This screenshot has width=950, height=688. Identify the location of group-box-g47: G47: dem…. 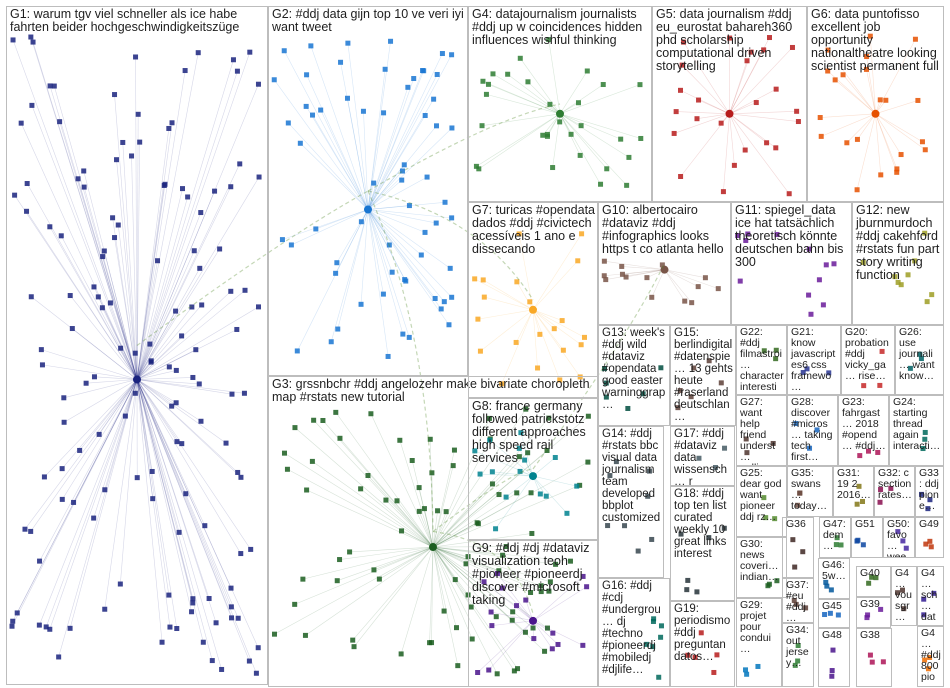
(835, 537).